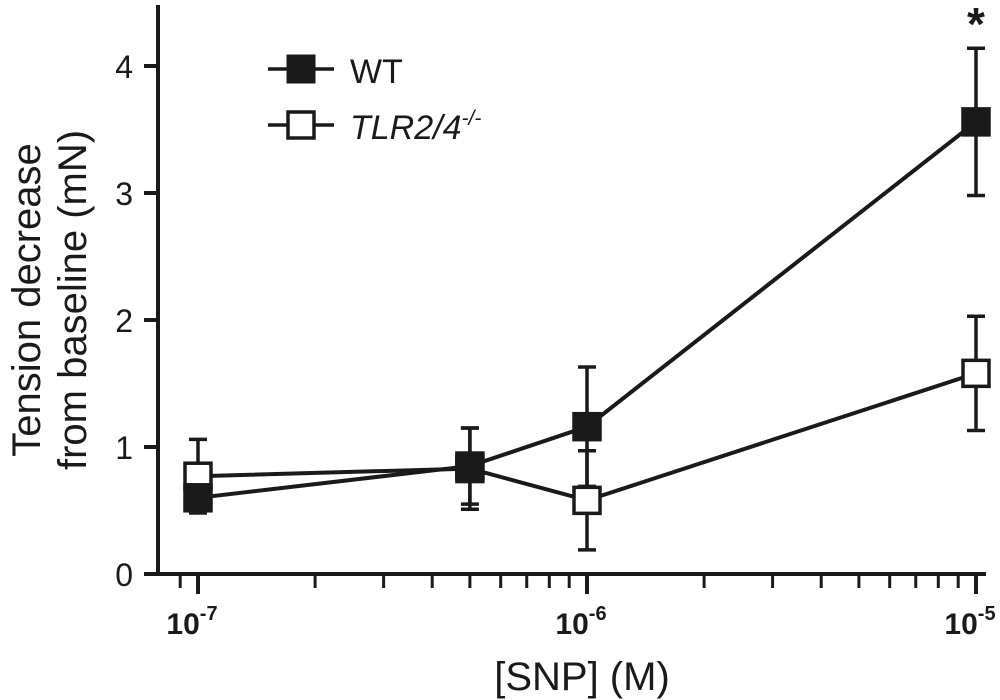 The width and height of the screenshot is (1000, 700). Describe the element at coordinates (182, 624) in the screenshot. I see `x-tick-label-base-0: 10` at that location.